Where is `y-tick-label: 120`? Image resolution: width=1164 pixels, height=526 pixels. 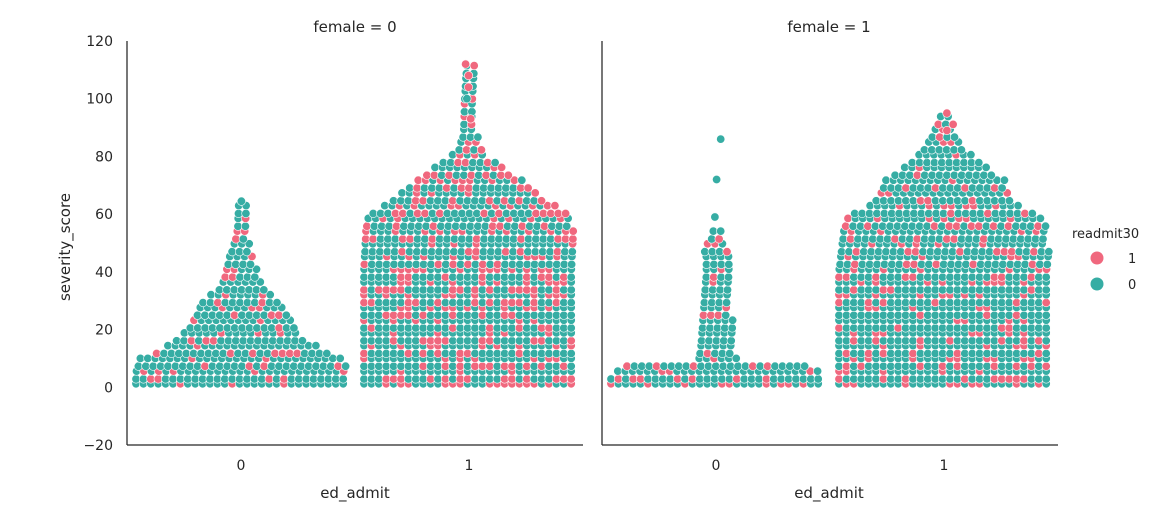
y-tick-label: 120 is located at coordinates (99, 42).